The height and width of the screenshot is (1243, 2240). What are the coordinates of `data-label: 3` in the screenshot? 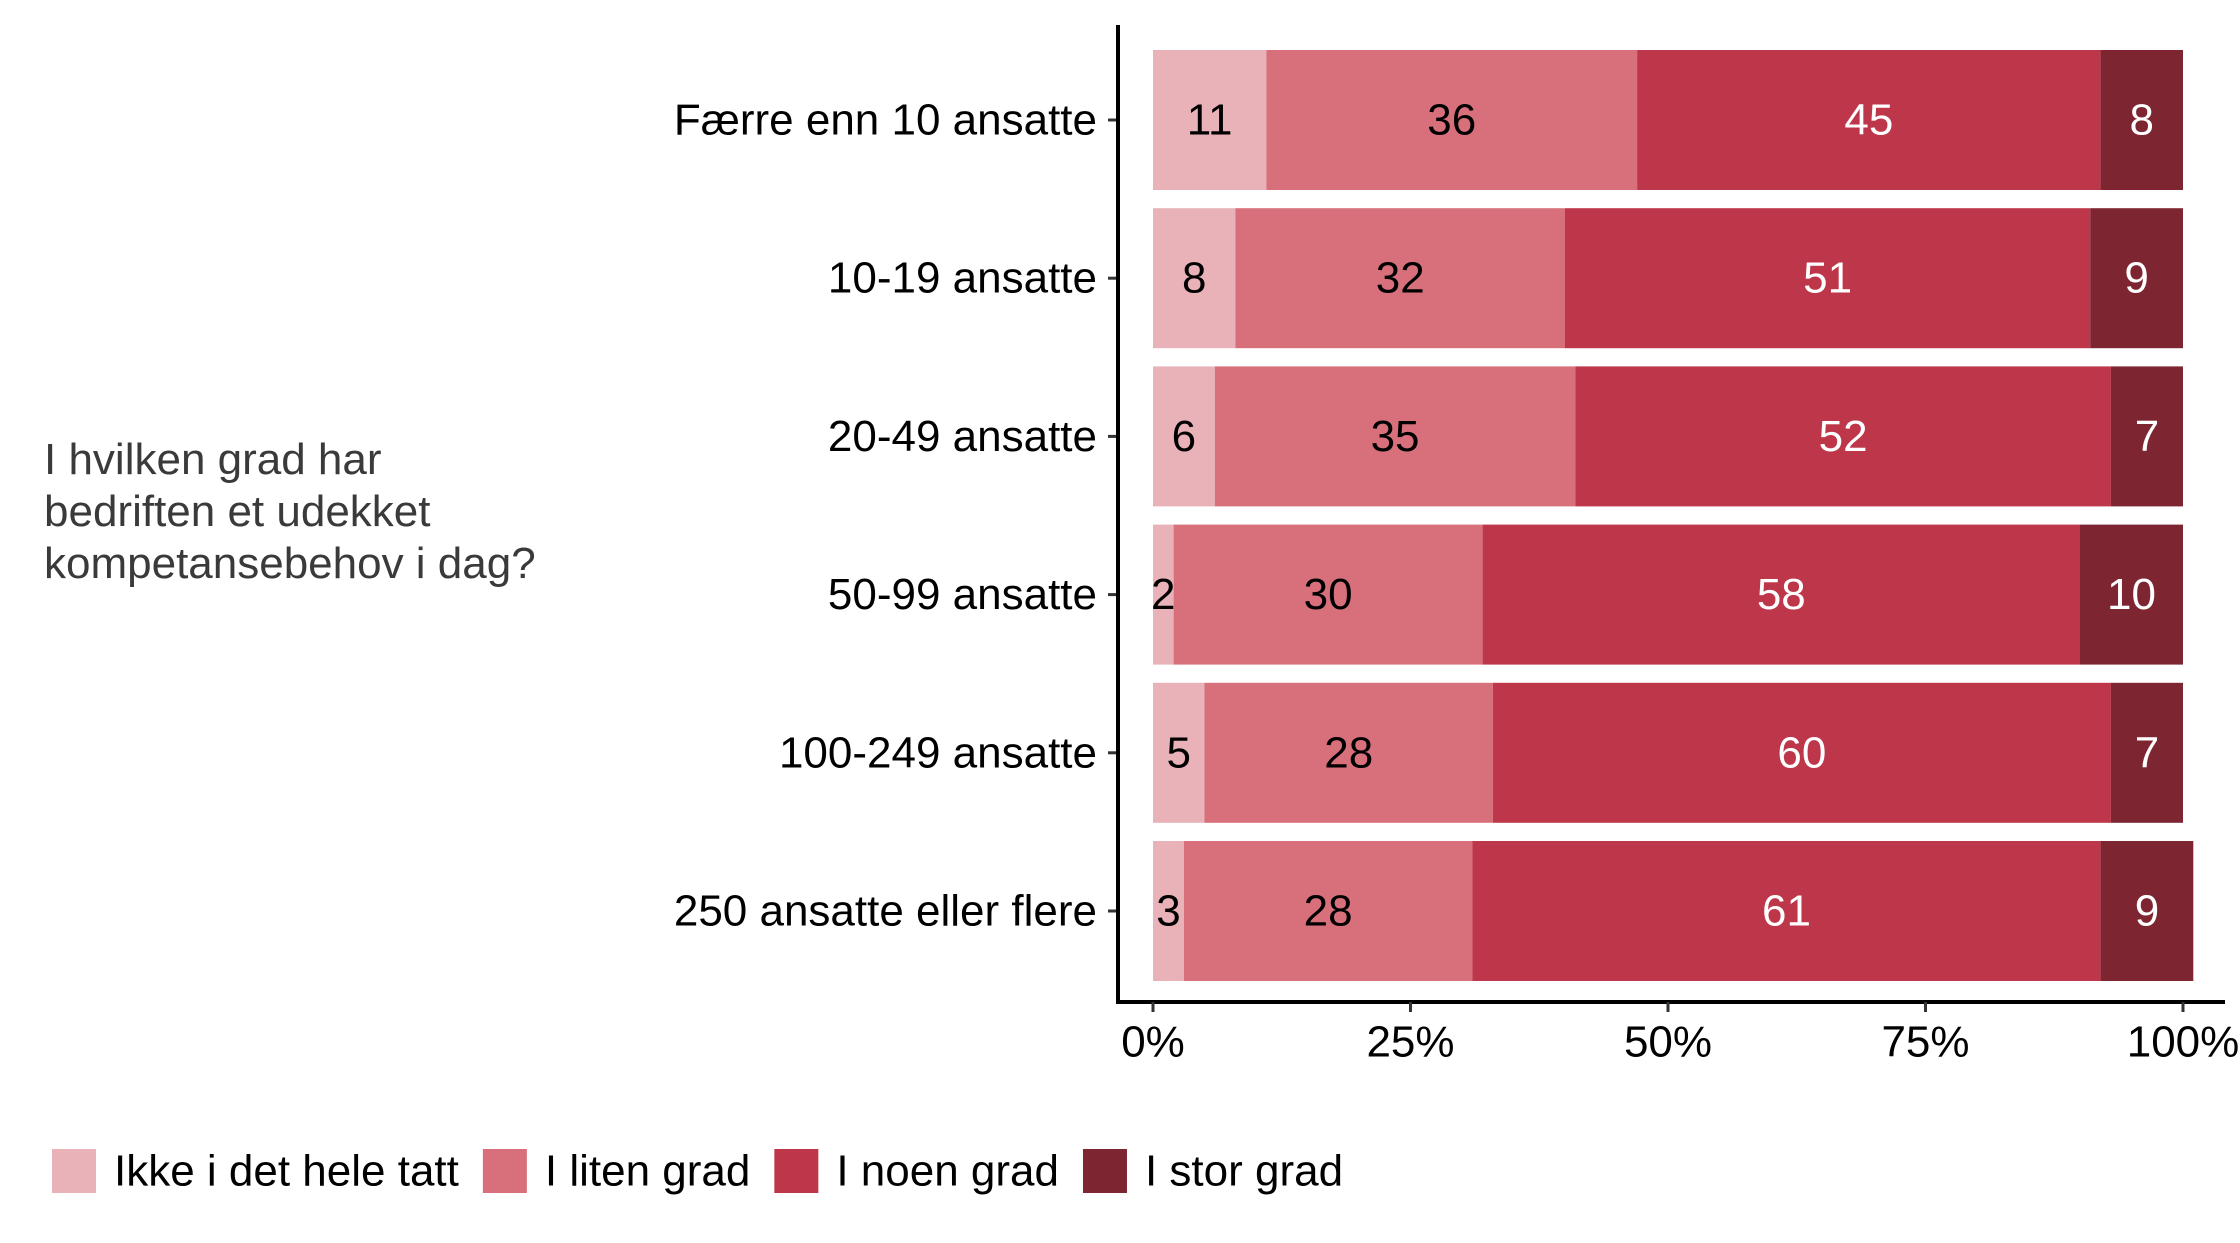 It's located at (1168, 911).